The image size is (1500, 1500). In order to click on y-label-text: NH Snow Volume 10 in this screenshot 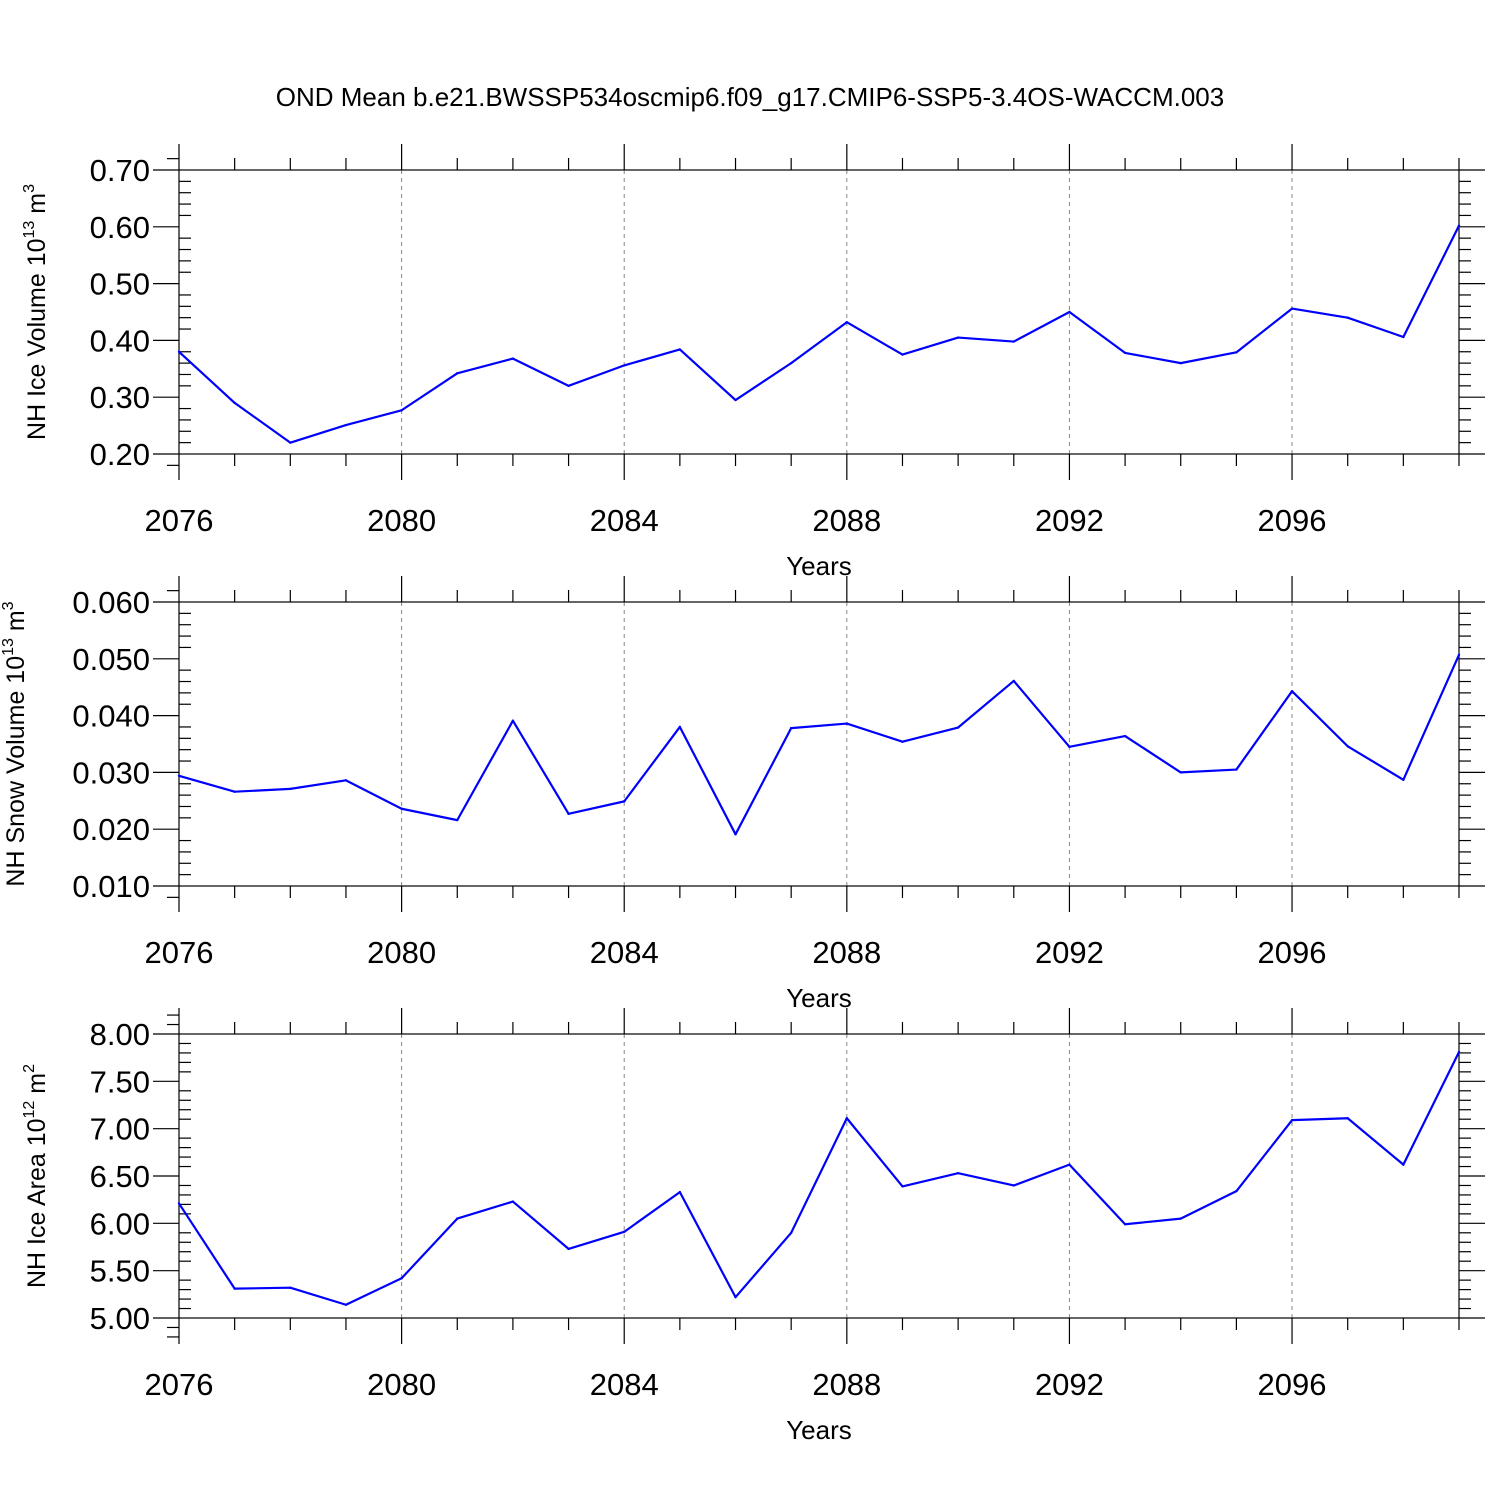, I will do `click(16, 771)`.